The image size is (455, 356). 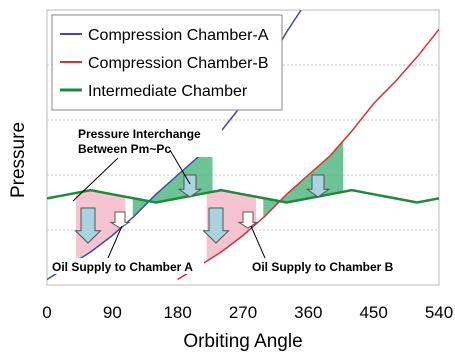 What do you see at coordinates (242, 341) in the screenshot?
I see `x-axis-title: Orbiting Angle` at bounding box center [242, 341].